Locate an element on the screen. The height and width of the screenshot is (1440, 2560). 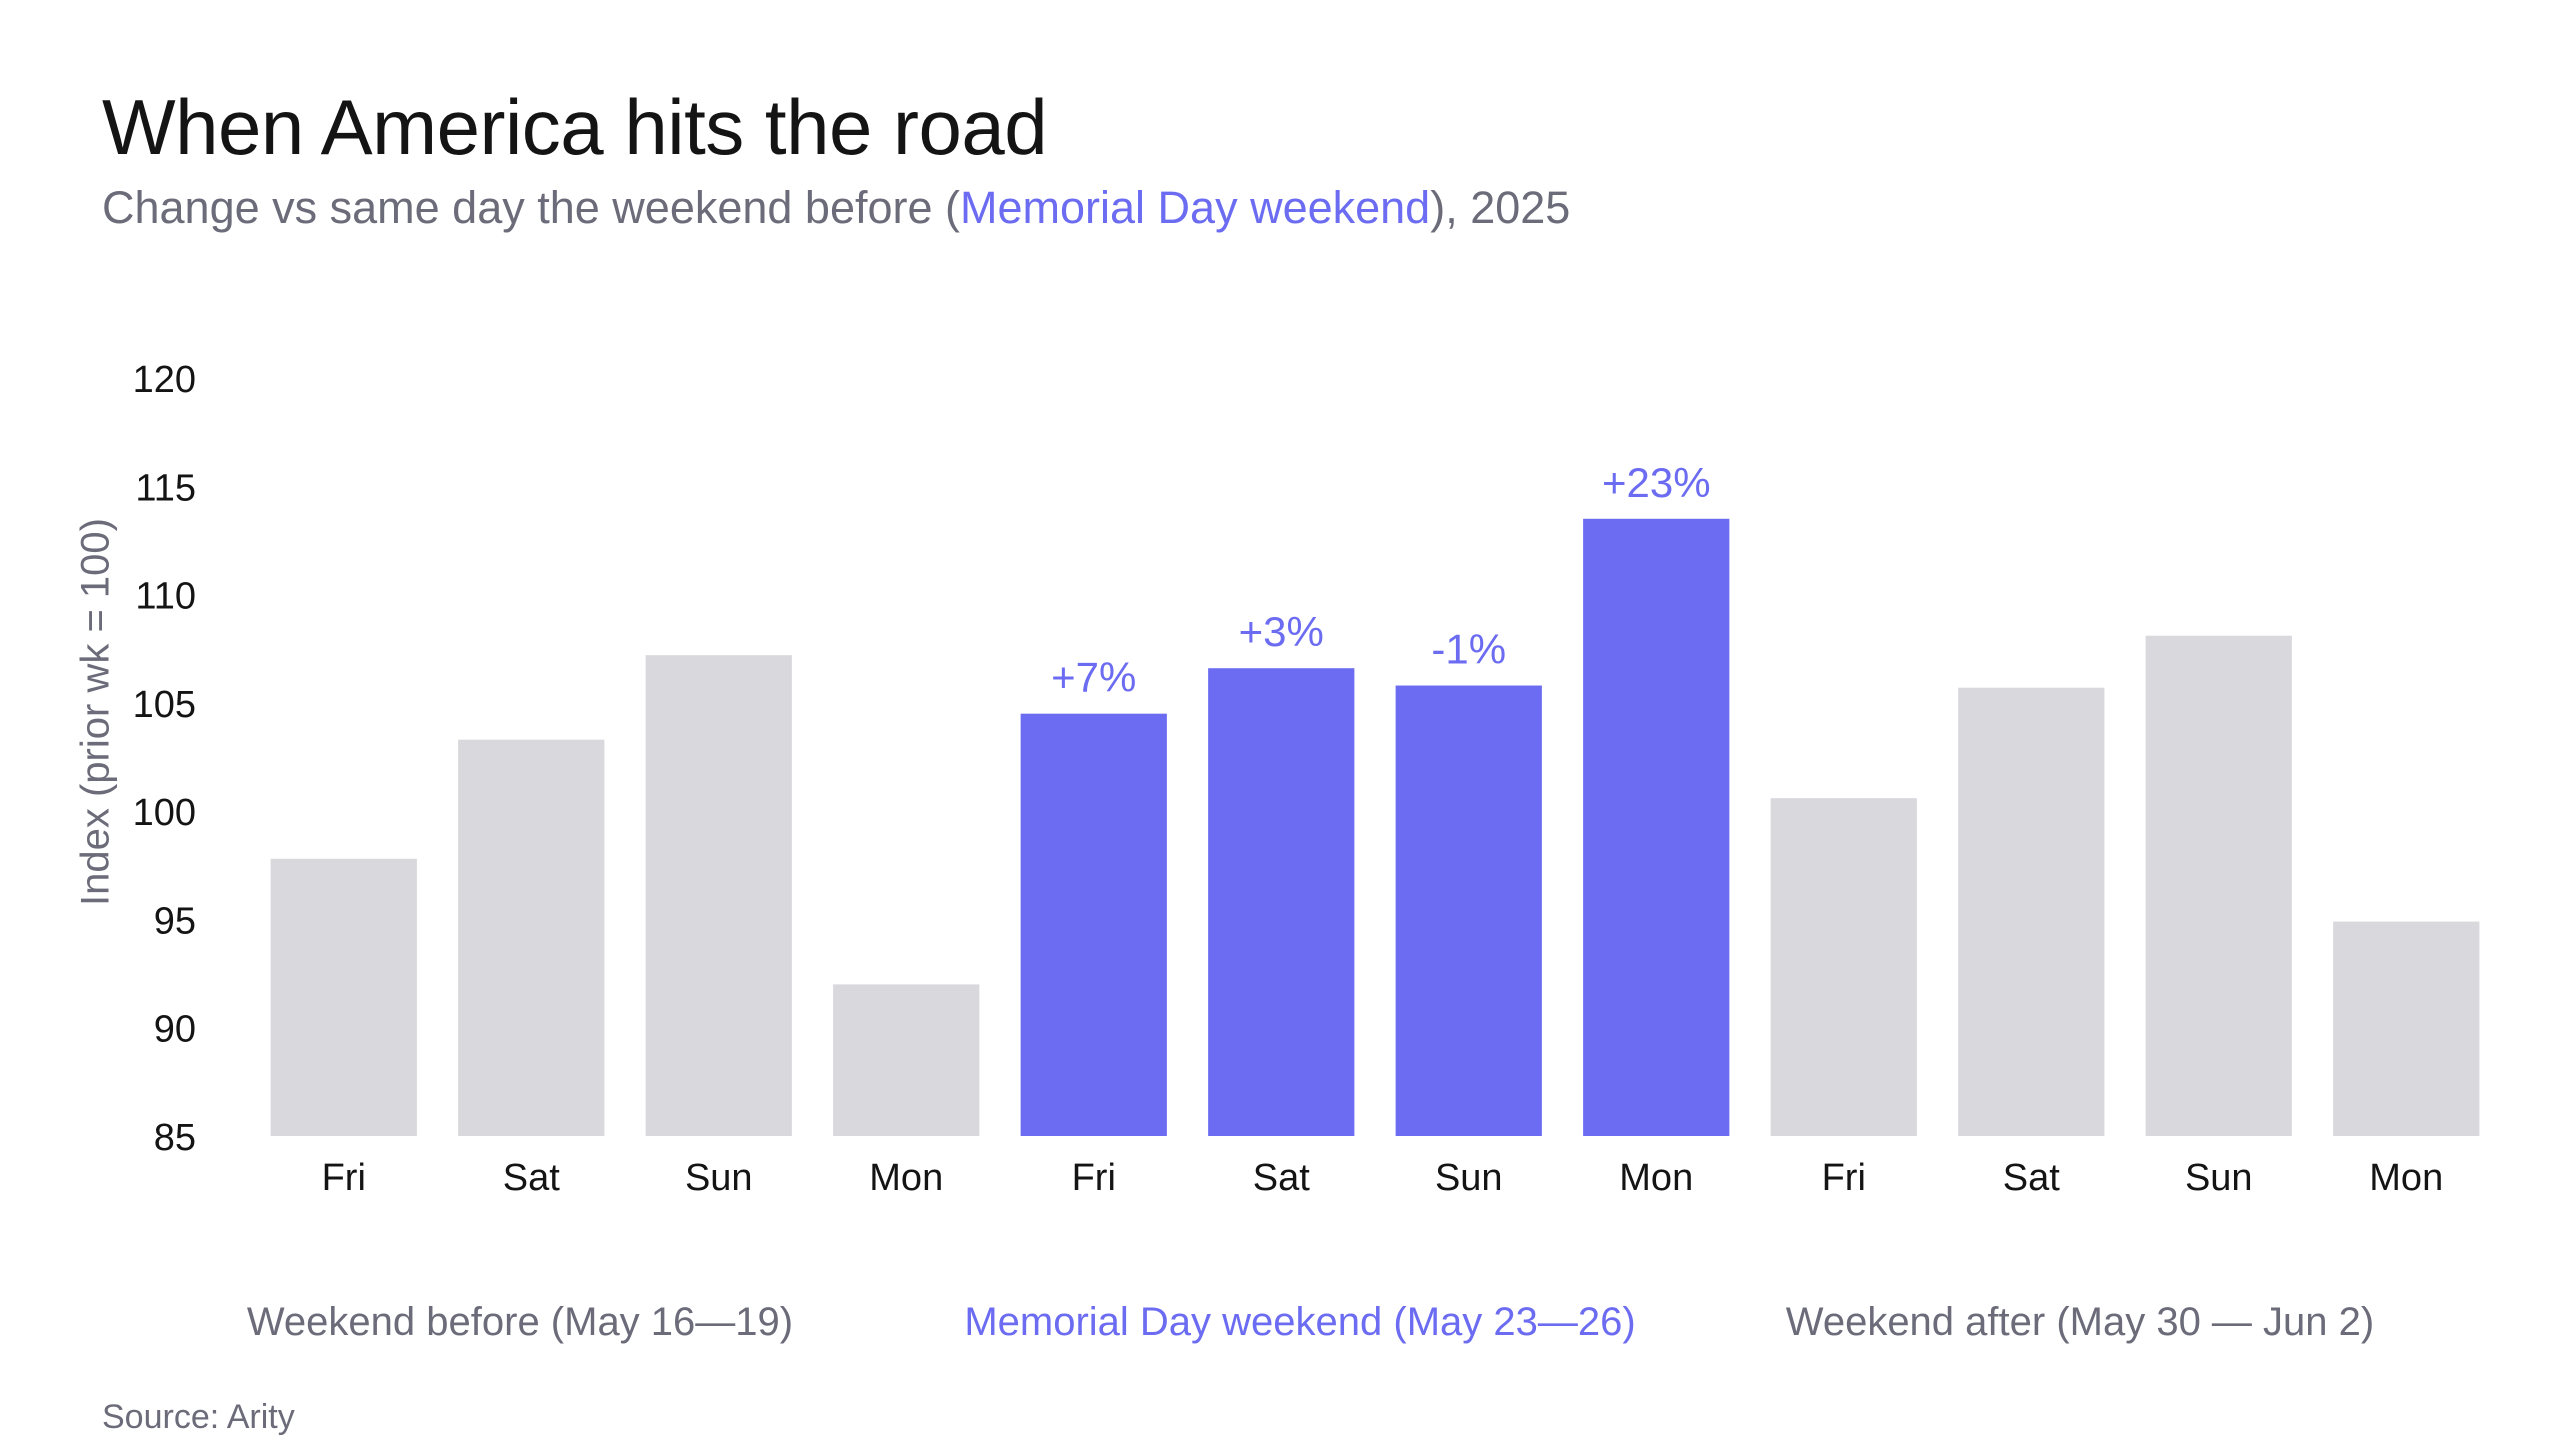
y-tick-label: 115 is located at coordinates (165, 488).